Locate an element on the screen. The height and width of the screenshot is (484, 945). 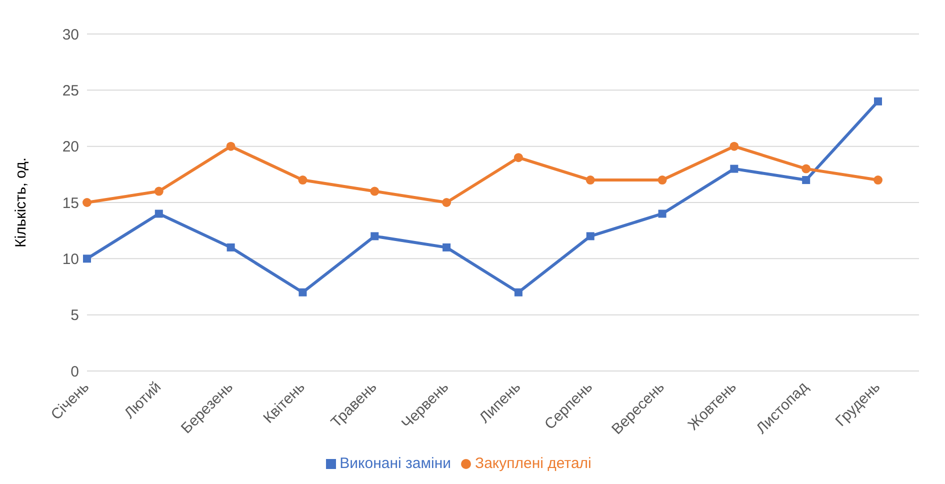
y-tick-label: 25 is located at coordinates (70, 91).